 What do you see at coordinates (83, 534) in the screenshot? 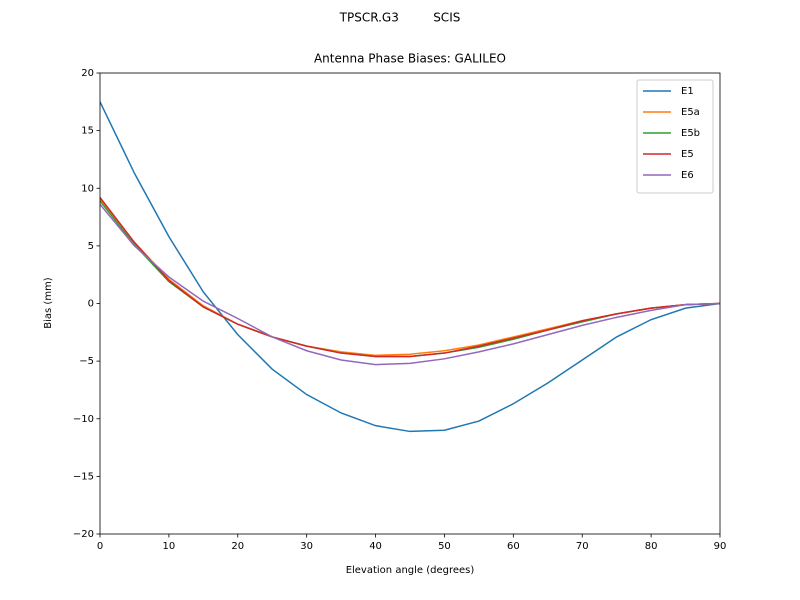
I see `y-tick-label: −20` at bounding box center [83, 534].